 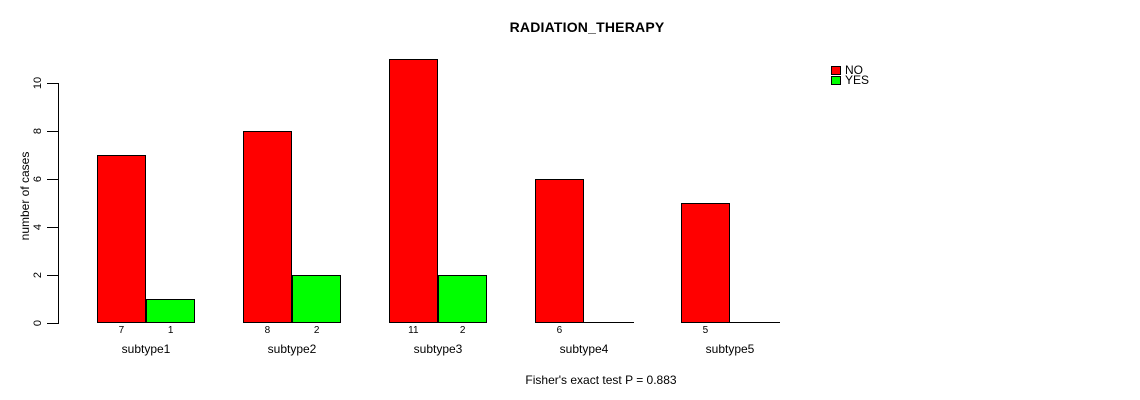 I want to click on bar-zero-yes-subtype5, so click(x=755, y=322).